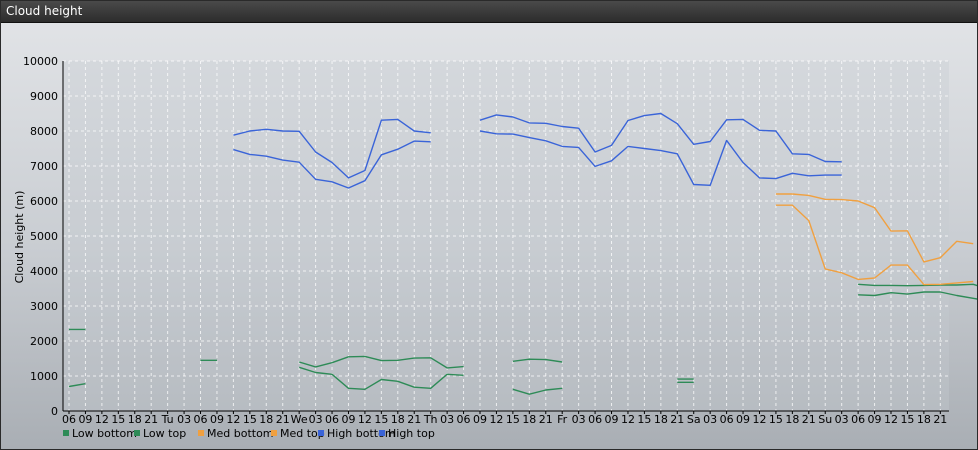 This screenshot has height=450, width=978. What do you see at coordinates (694, 419) in the screenshot?
I see `x-tick-label: Sa` at bounding box center [694, 419].